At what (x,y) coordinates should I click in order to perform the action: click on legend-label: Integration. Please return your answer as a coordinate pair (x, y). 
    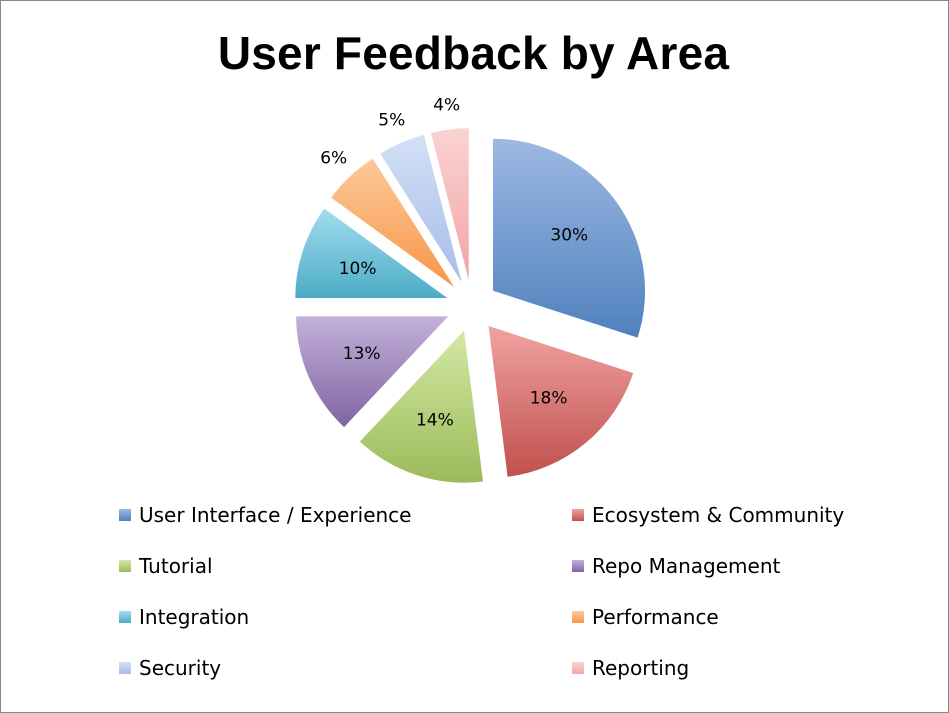
    Looking at the image, I should click on (194, 617).